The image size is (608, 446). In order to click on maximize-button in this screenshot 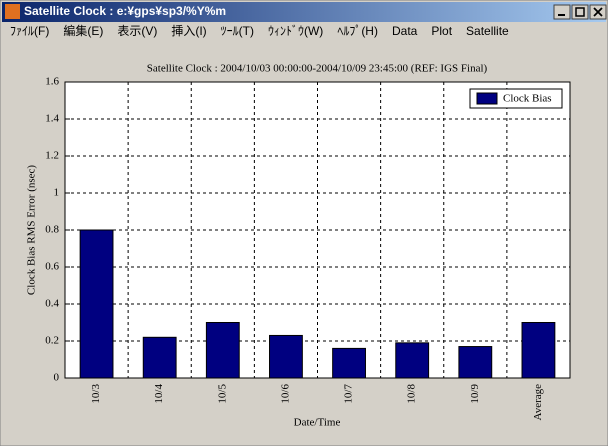, I will do `click(580, 12)`.